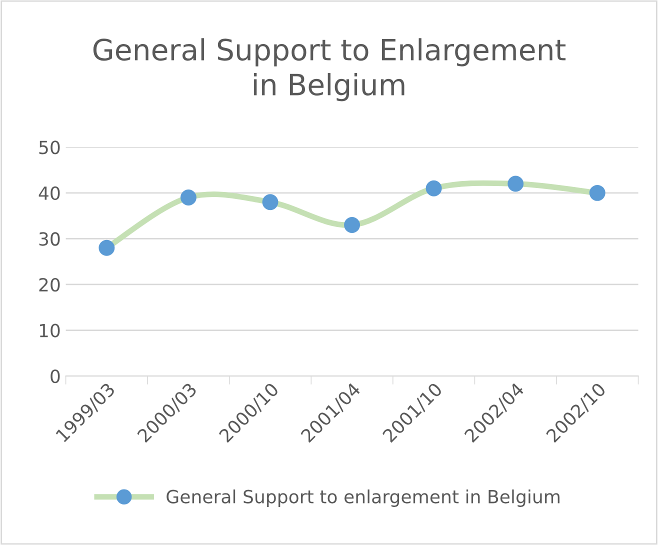 The height and width of the screenshot is (545, 658). I want to click on y-tick-label: 0, so click(55, 377).